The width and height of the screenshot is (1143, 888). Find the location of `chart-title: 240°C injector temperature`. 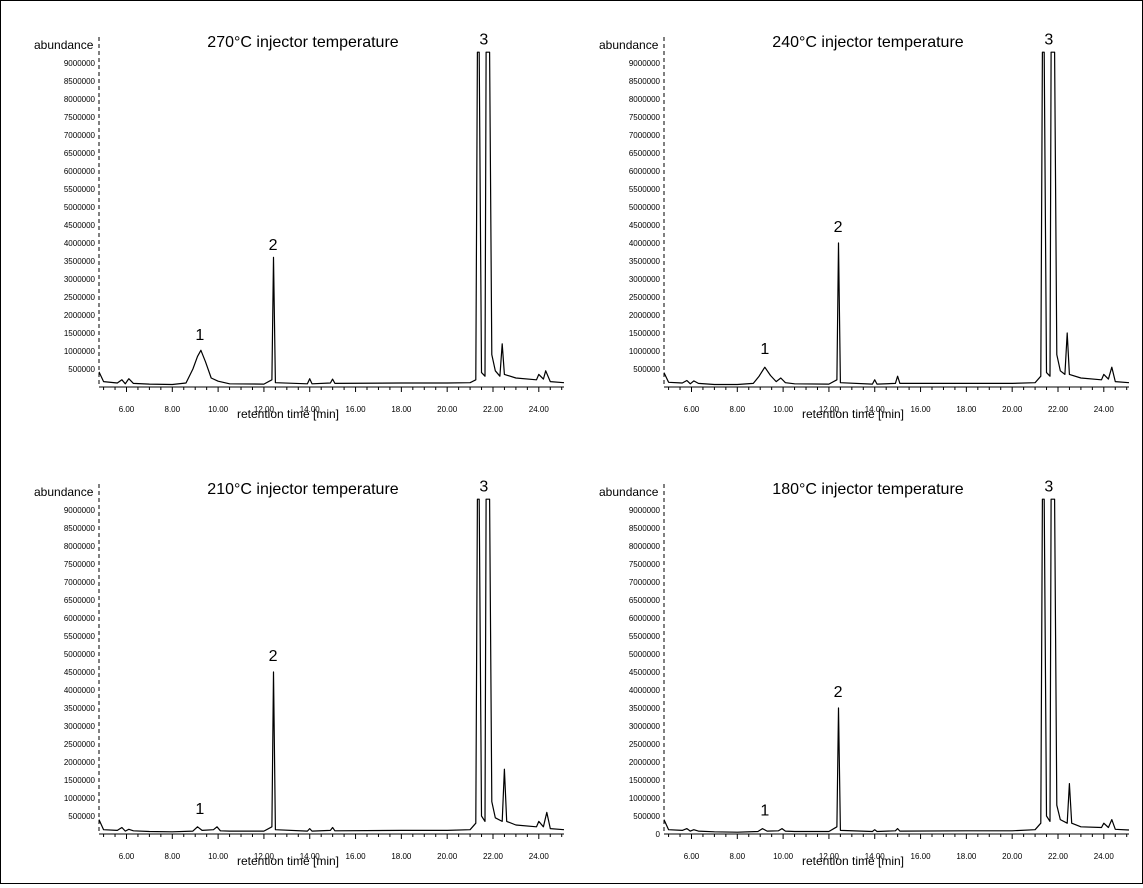

chart-title: 240°C injector temperature is located at coordinates (867, 42).